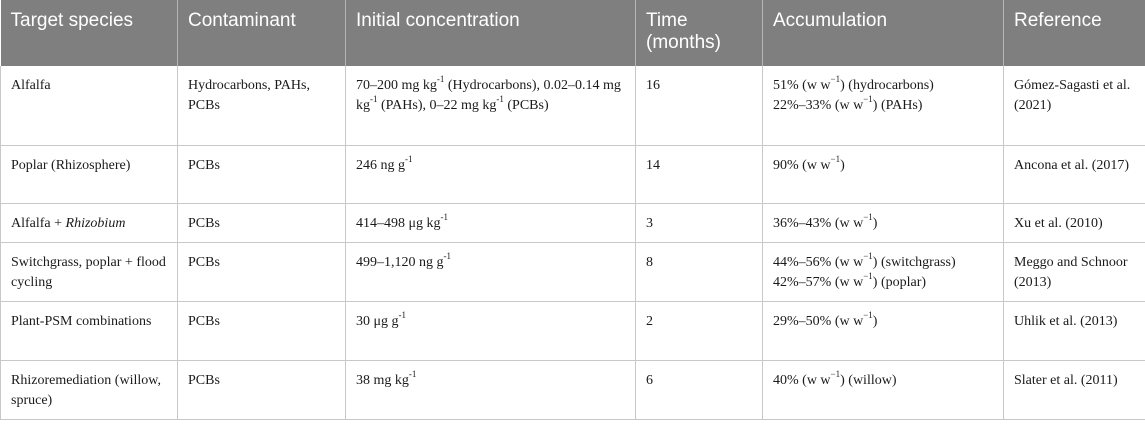 The image size is (1145, 426). Describe the element at coordinates (699, 331) in the screenshot. I see `cell-time: 2` at that location.